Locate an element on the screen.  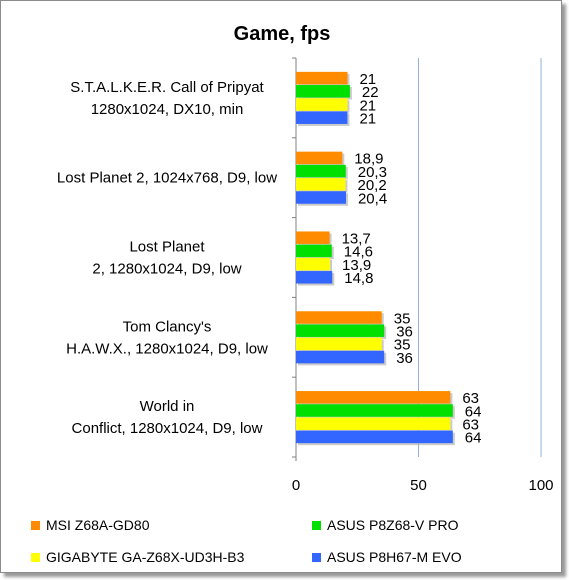
data-label-3-3: 13,9 is located at coordinates (356, 265).